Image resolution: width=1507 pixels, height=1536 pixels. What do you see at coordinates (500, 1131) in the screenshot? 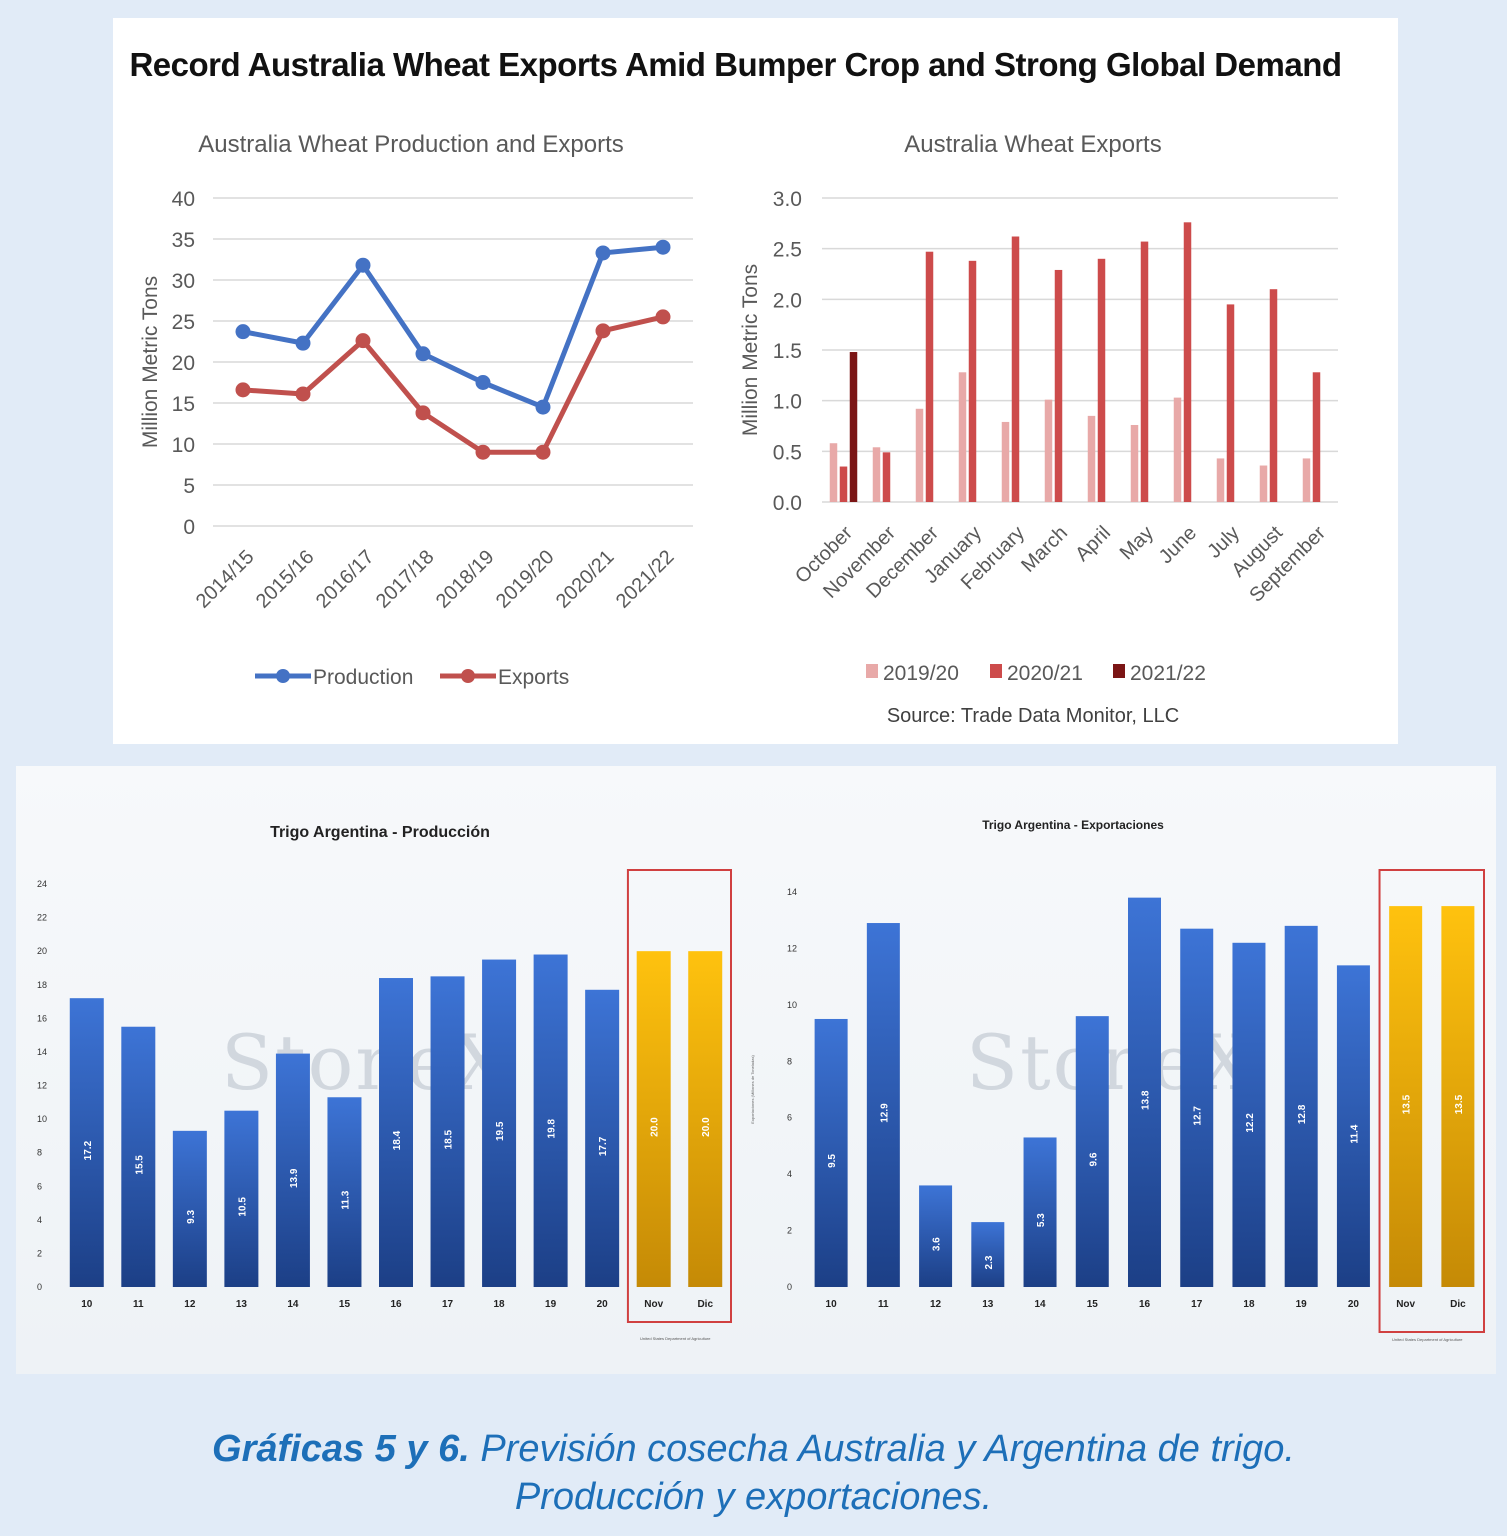
I see `data-label: 19.5` at bounding box center [500, 1131].